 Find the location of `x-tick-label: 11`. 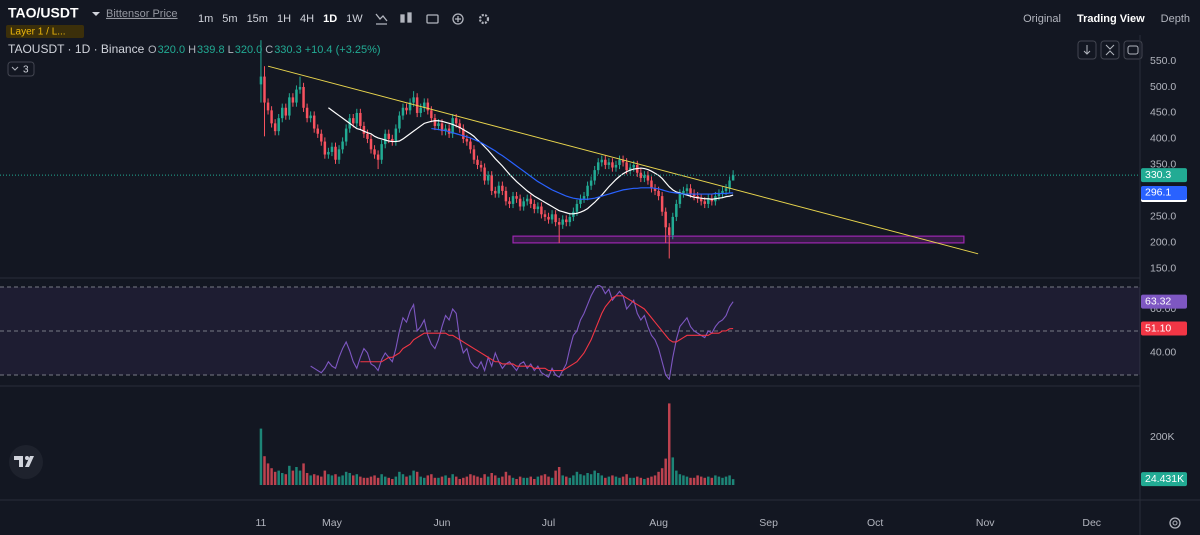

x-tick-label: 11 is located at coordinates (260, 523).